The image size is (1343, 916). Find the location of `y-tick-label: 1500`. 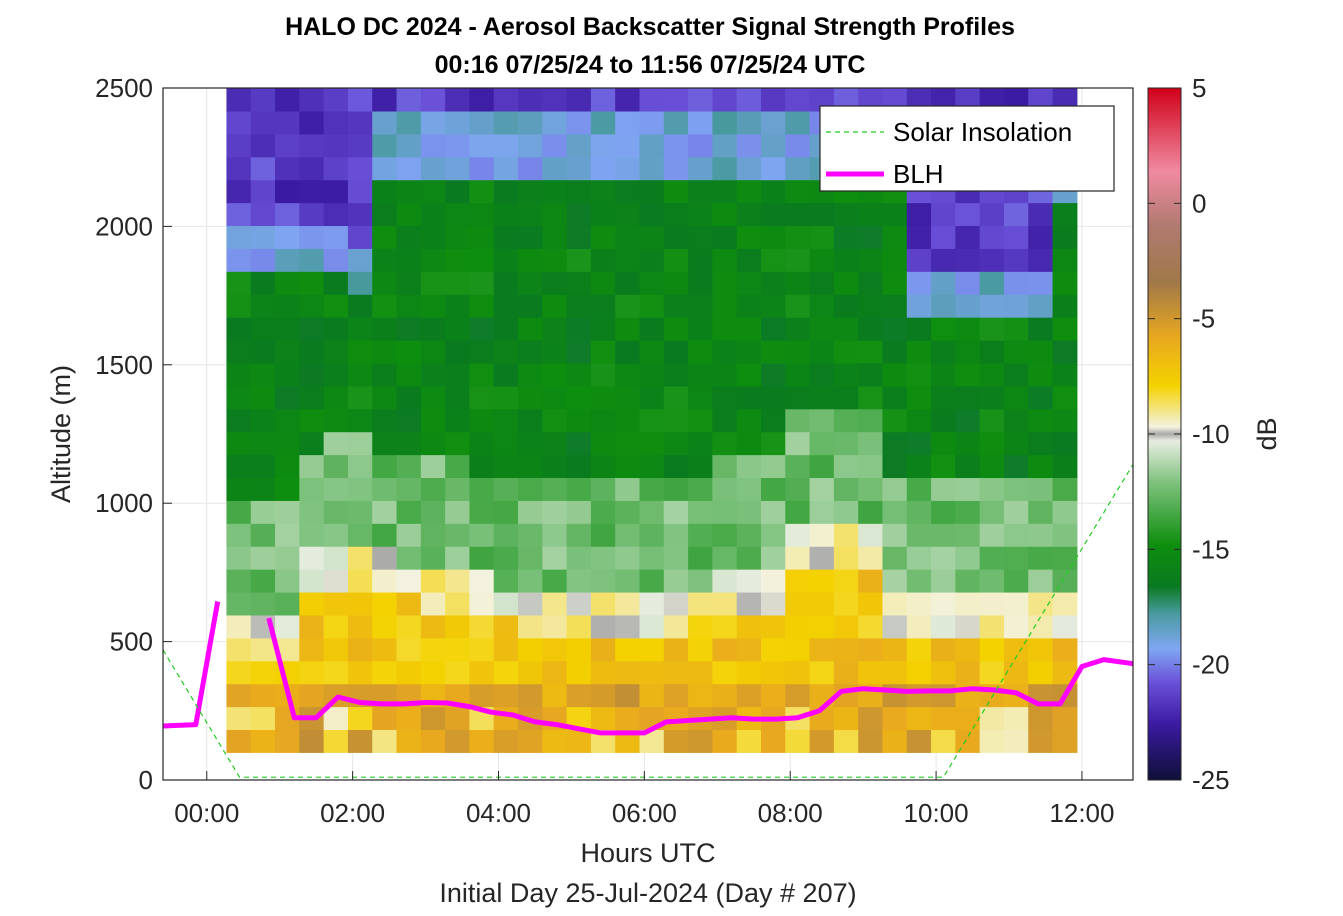

y-tick-label: 1500 is located at coordinates (124, 365).